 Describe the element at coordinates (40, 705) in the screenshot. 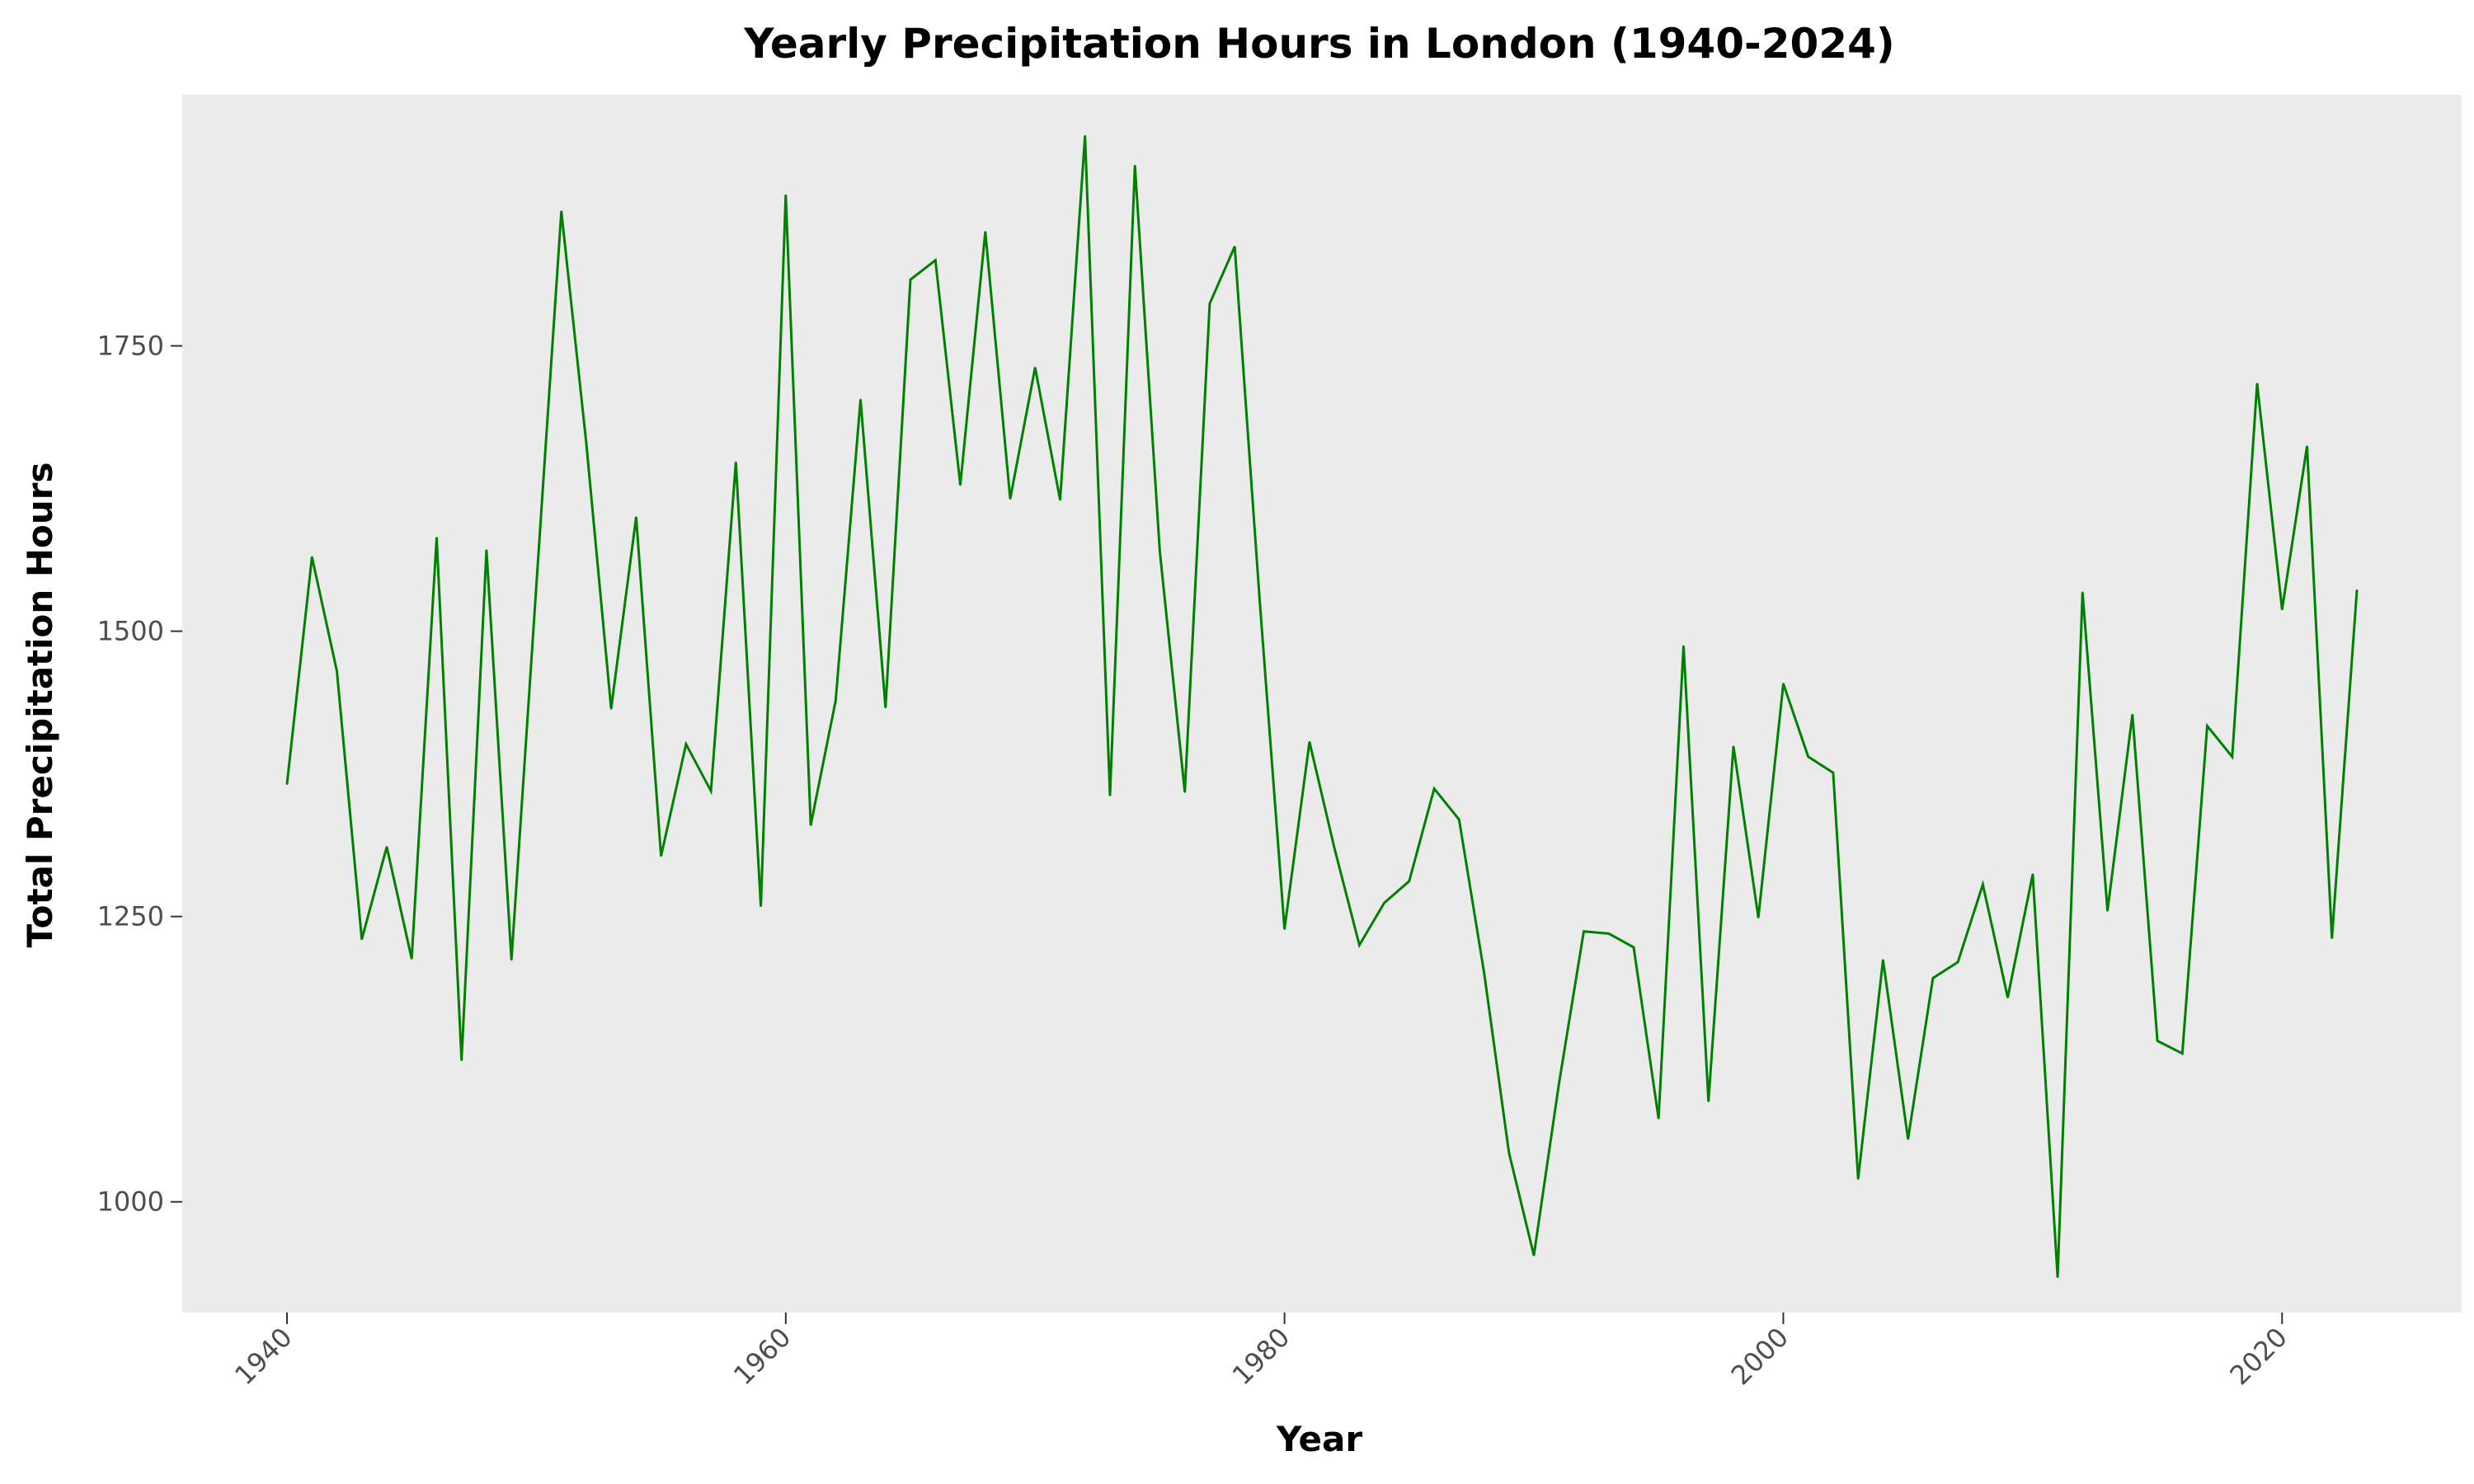

I see `y-axis-label: Total Precipitation Hours` at that location.